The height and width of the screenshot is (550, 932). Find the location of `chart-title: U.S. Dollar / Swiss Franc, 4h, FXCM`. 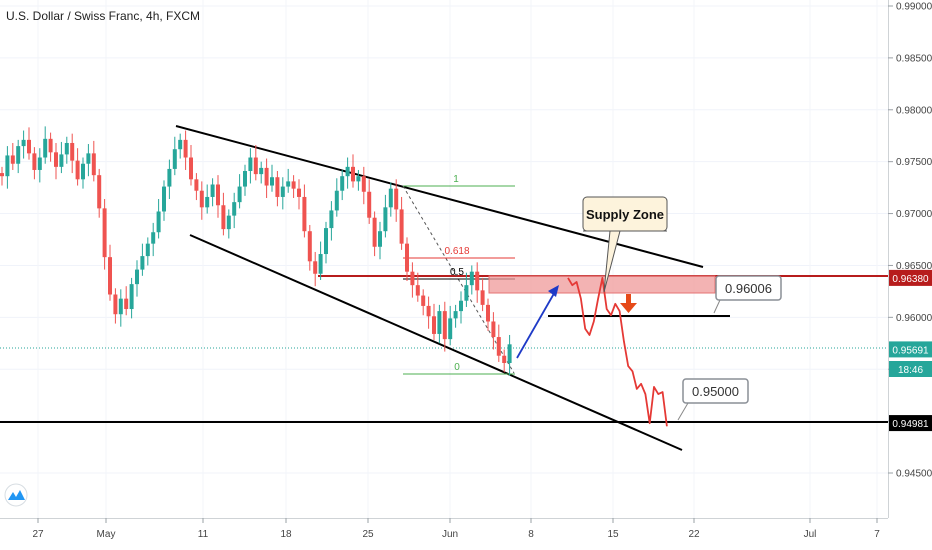

chart-title: U.S. Dollar / Swiss Franc, 4h, FXCM is located at coordinates (103, 16).